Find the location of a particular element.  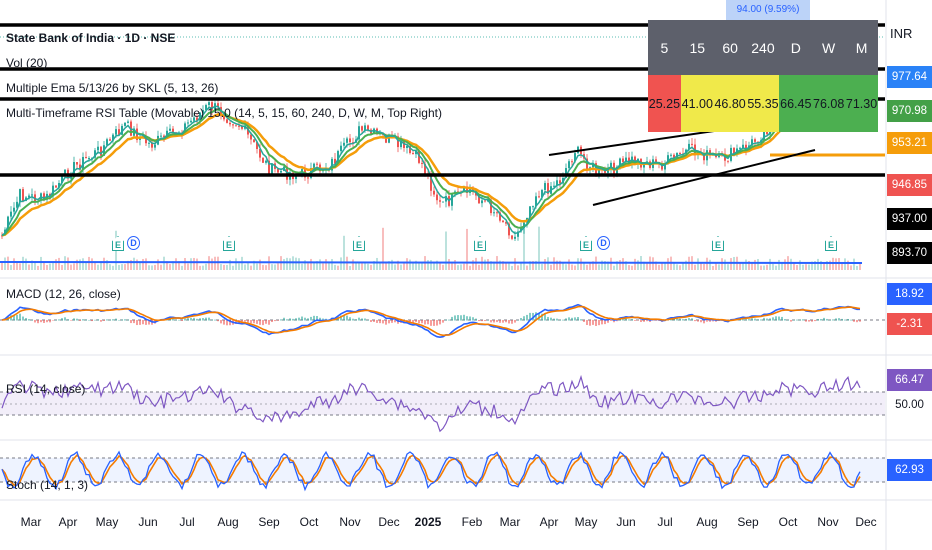

legend-volume: Vol (20) is located at coordinates (27, 63).